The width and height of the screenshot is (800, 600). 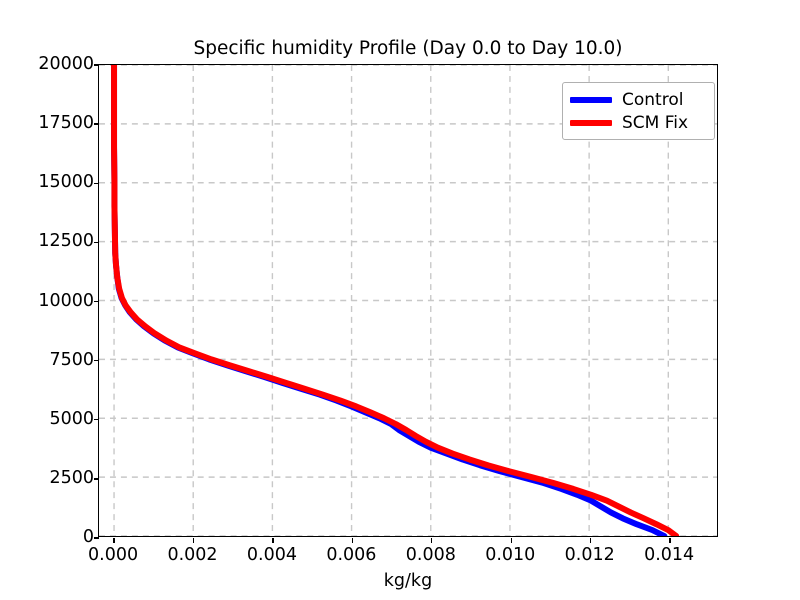 I want to click on legend-item: SCM Fix, so click(x=638, y=122).